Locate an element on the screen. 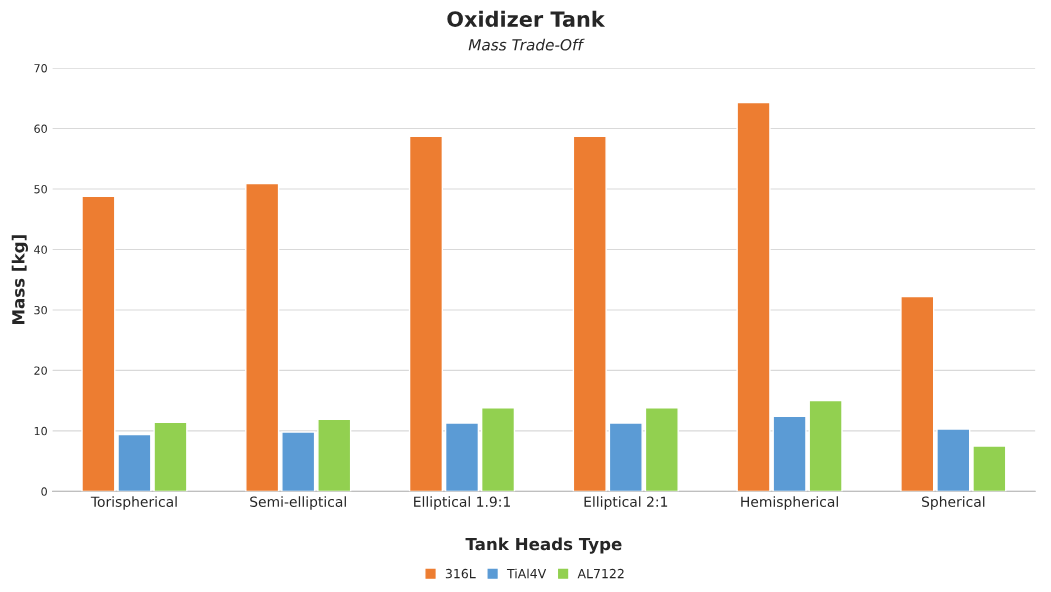 The width and height of the screenshot is (1051, 592). y-tick-label: 70 is located at coordinates (40, 68).